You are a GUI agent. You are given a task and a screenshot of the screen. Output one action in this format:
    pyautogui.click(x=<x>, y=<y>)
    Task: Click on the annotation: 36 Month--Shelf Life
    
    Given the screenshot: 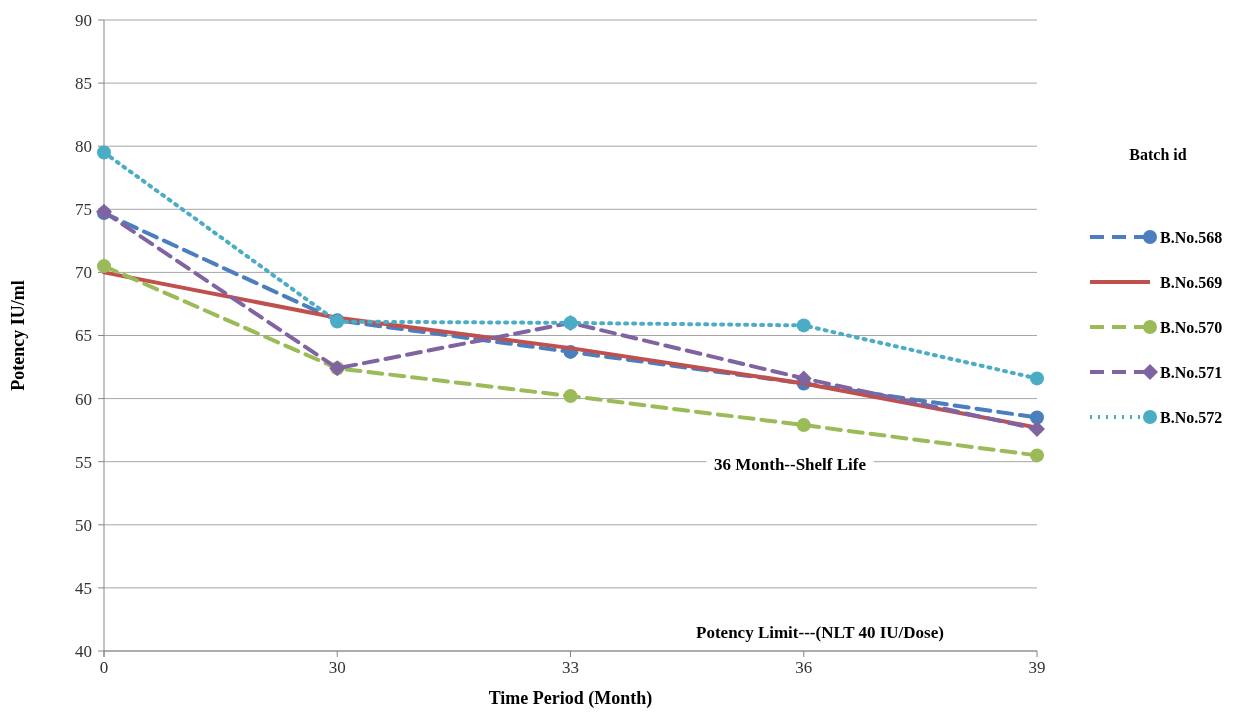 What is the action you would take?
    pyautogui.click(x=790, y=464)
    